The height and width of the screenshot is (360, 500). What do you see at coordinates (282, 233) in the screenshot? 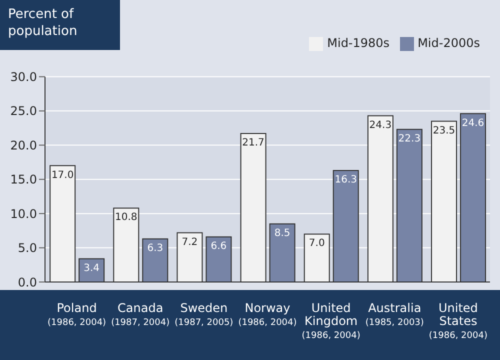
I see `data-label: 8.5` at bounding box center [282, 233].